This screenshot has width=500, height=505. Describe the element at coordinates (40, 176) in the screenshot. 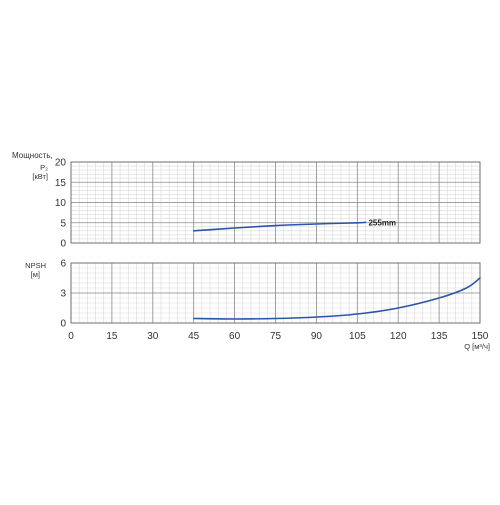

I see `power-ylabel-unit: [кВт]` at that location.